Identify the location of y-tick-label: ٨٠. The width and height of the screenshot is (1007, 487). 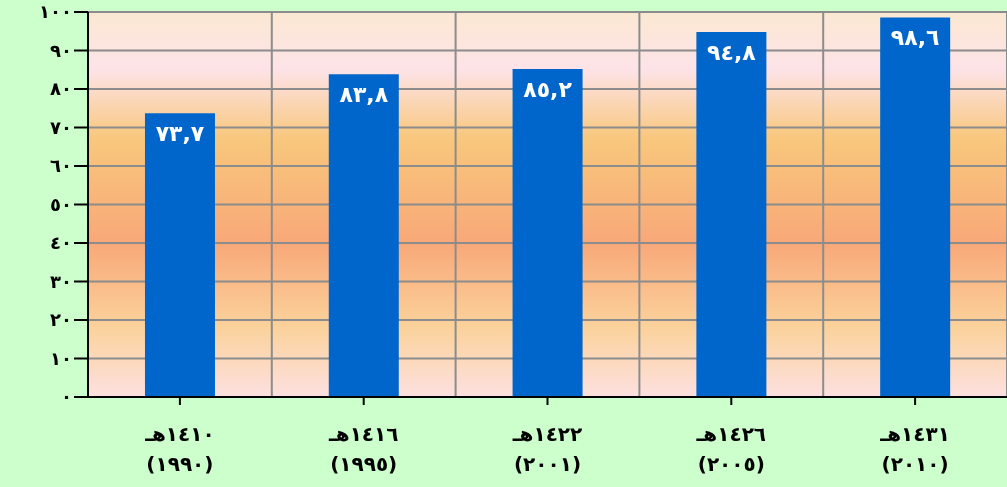
(61, 89).